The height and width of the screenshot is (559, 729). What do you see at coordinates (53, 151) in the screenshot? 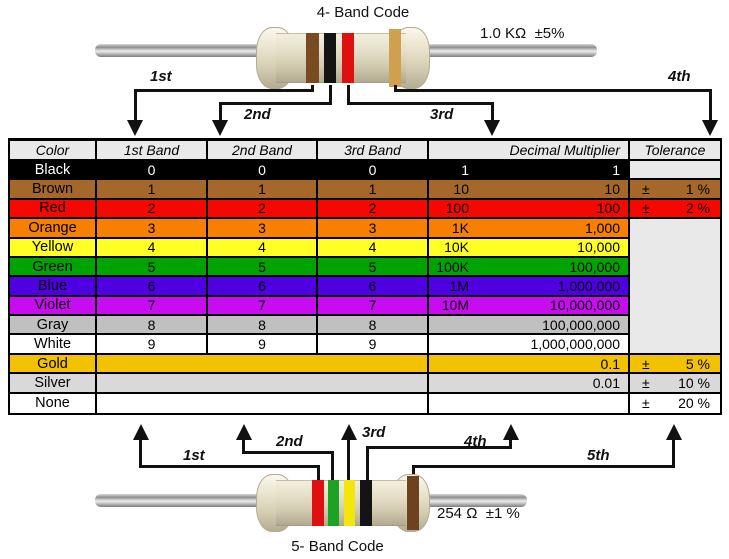
I see `column-header: Color` at bounding box center [53, 151].